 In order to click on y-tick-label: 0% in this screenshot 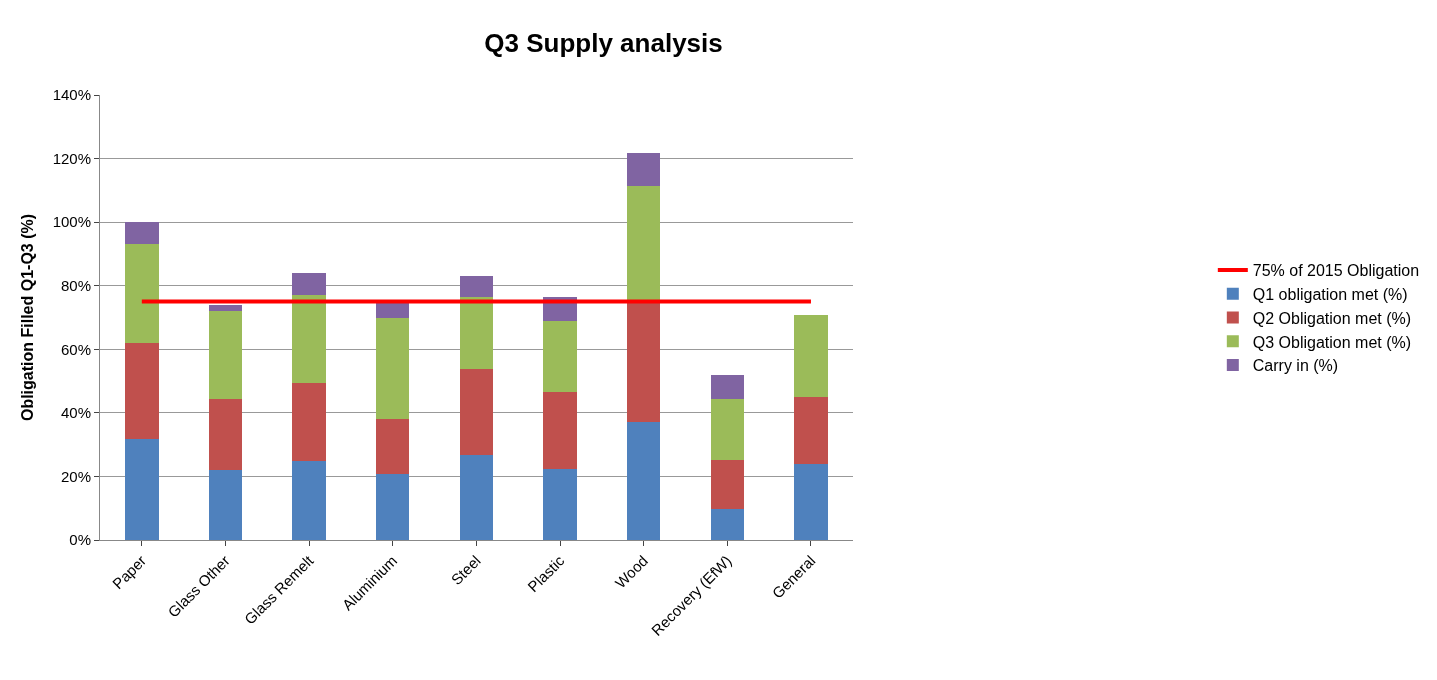, I will do `click(80, 540)`.